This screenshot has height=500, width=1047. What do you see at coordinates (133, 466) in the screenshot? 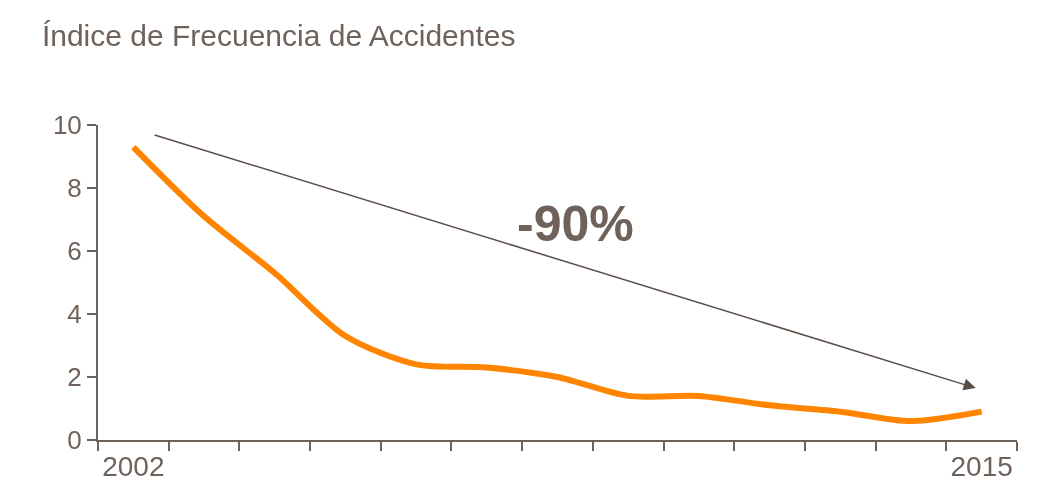
I see `x-tick-label: 2002` at bounding box center [133, 466].